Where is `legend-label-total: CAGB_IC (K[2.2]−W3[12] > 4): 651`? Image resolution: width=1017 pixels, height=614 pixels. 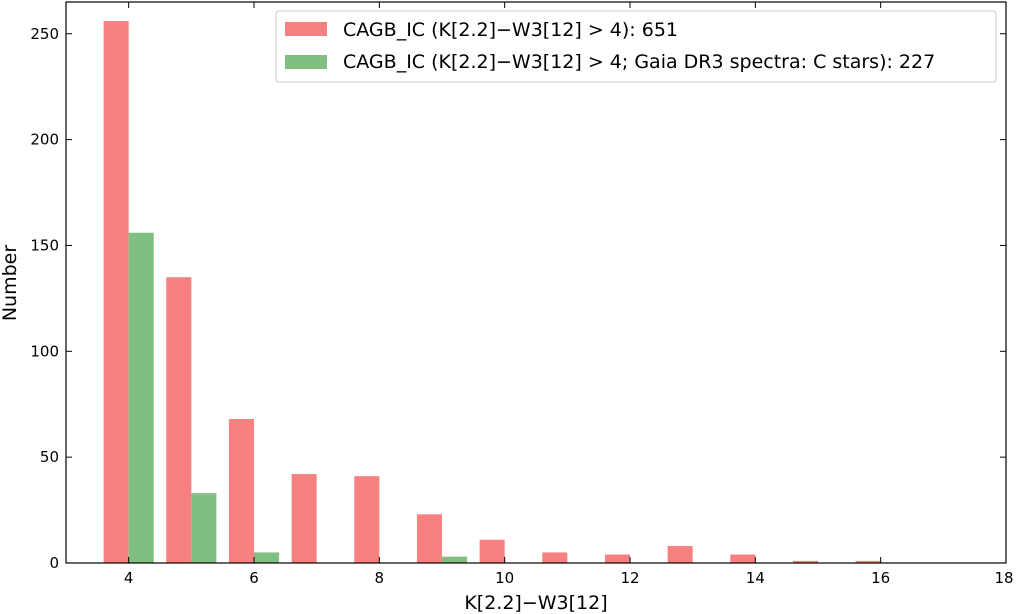
legend-label-total: CAGB_IC (K[2.2]−W3[12] > 4): 651 is located at coordinates (510, 30).